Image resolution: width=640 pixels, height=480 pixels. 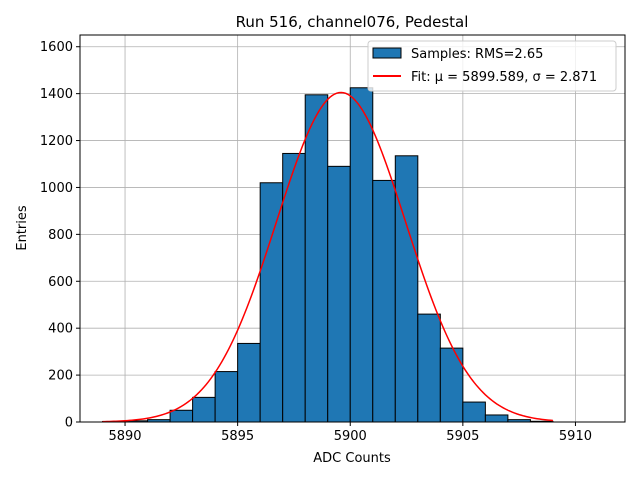 I want to click on x-axis-label: ADC Counts, so click(x=352, y=458).